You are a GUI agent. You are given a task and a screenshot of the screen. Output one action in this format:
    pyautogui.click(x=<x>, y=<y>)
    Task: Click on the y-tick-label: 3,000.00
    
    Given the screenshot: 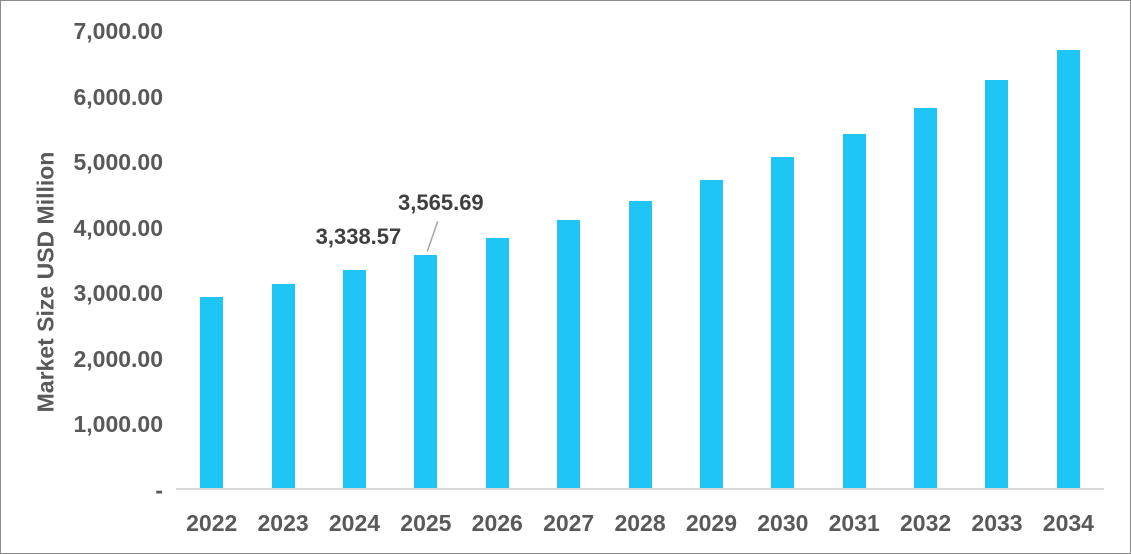 What is the action you would take?
    pyautogui.click(x=118, y=293)
    